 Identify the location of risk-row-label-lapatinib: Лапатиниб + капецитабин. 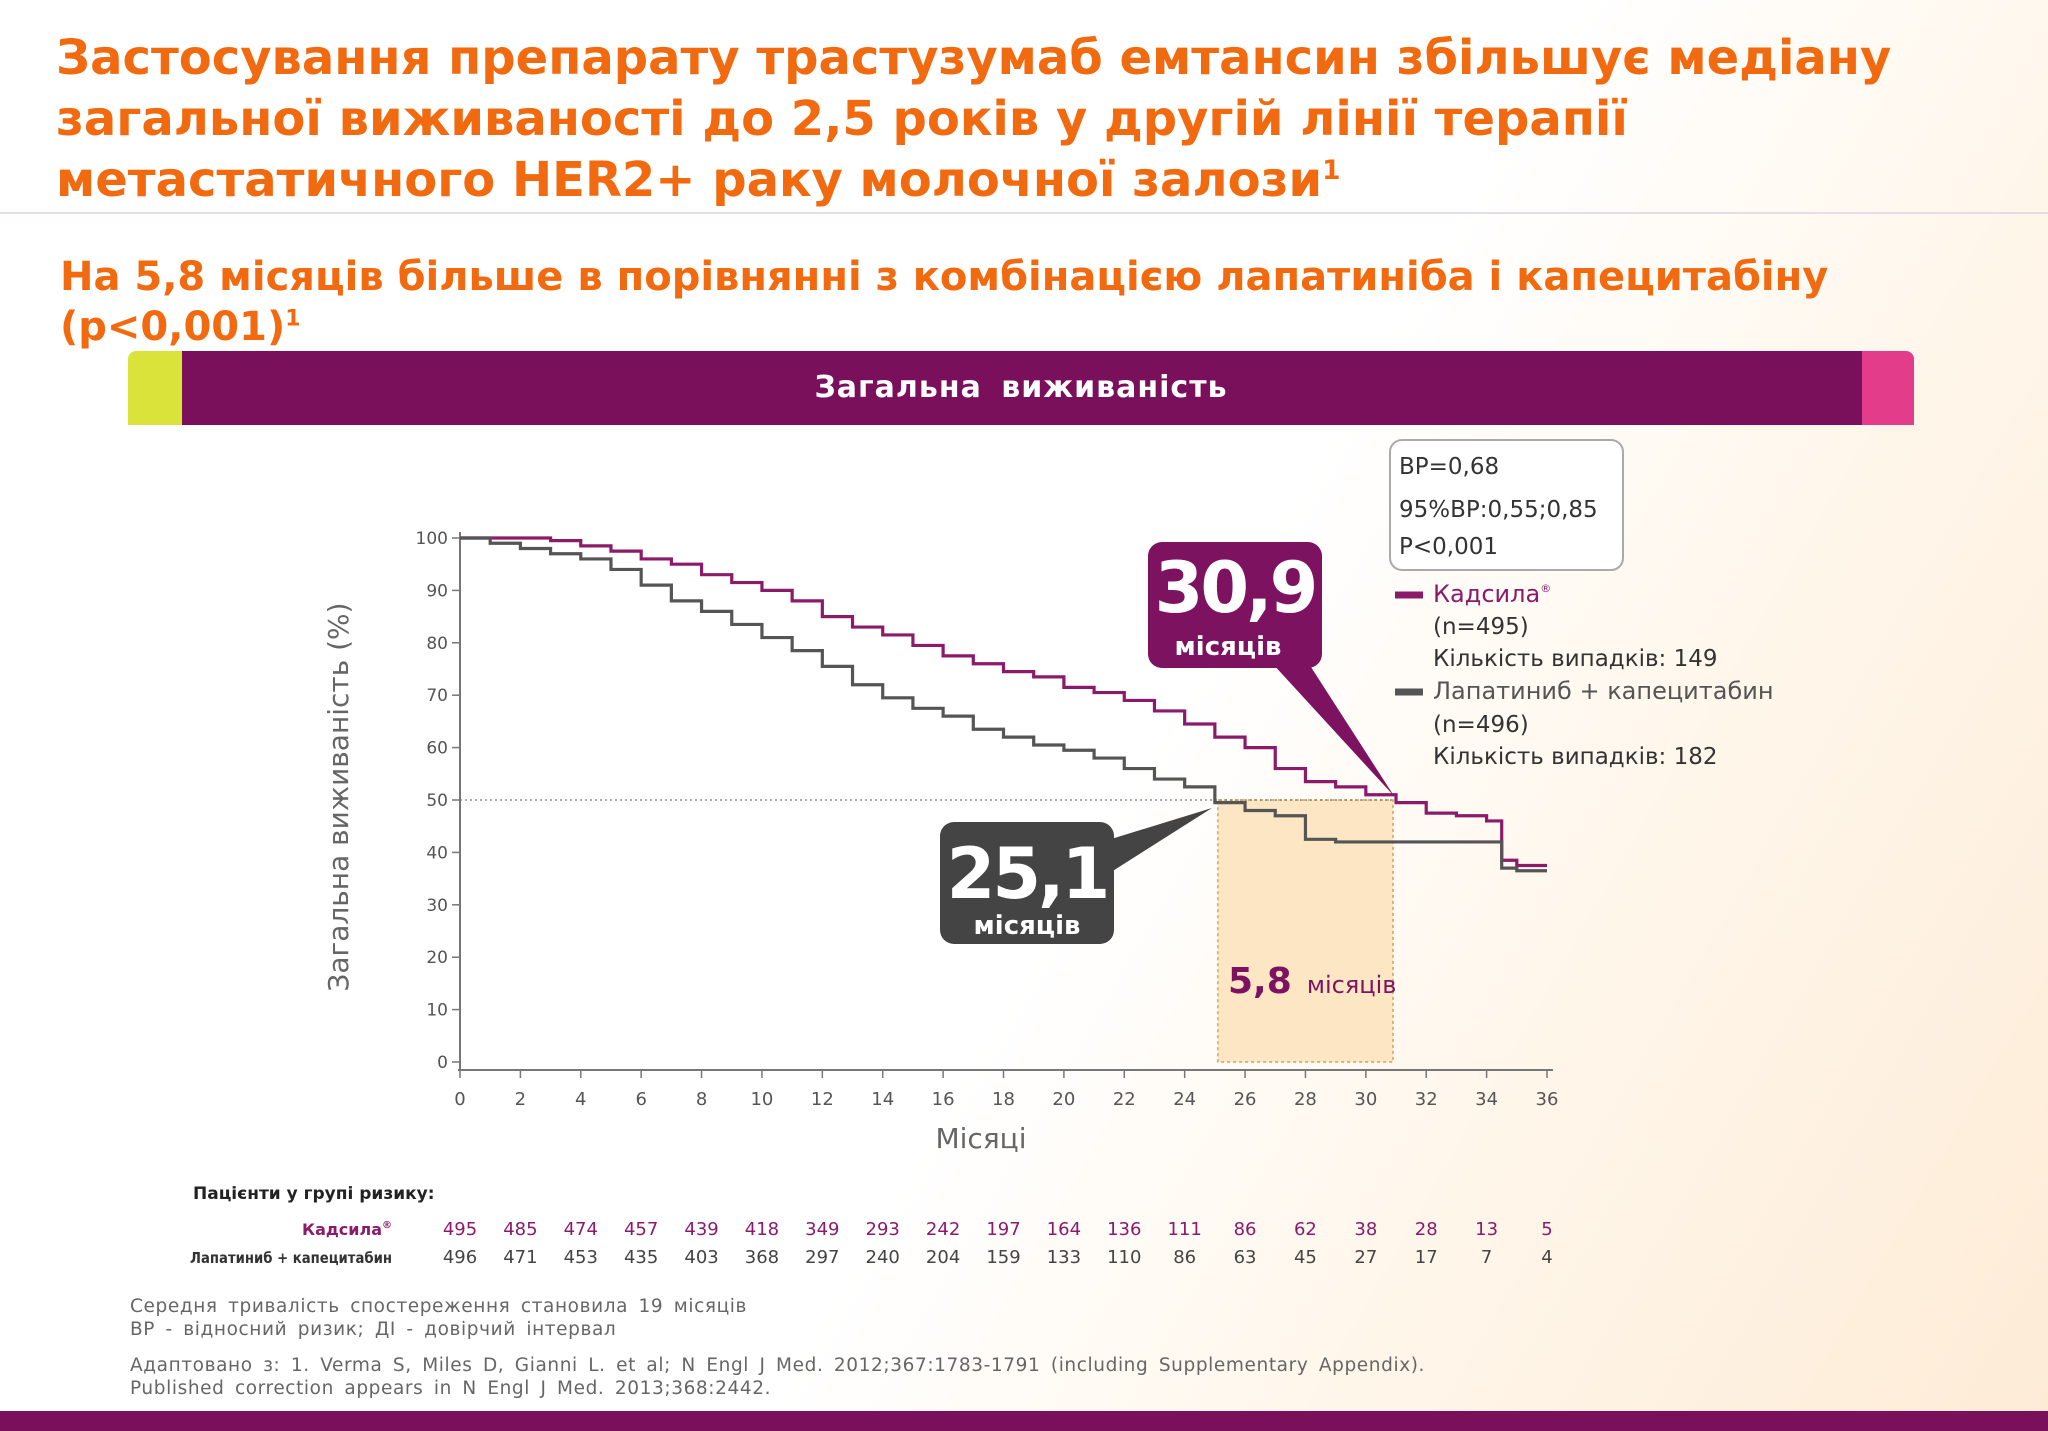
(291, 1258).